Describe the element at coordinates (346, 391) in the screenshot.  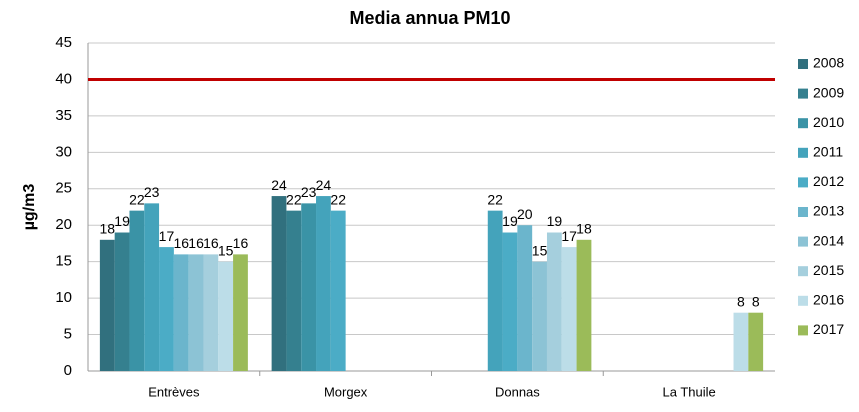
I see `x-tick-label: Morgex` at that location.